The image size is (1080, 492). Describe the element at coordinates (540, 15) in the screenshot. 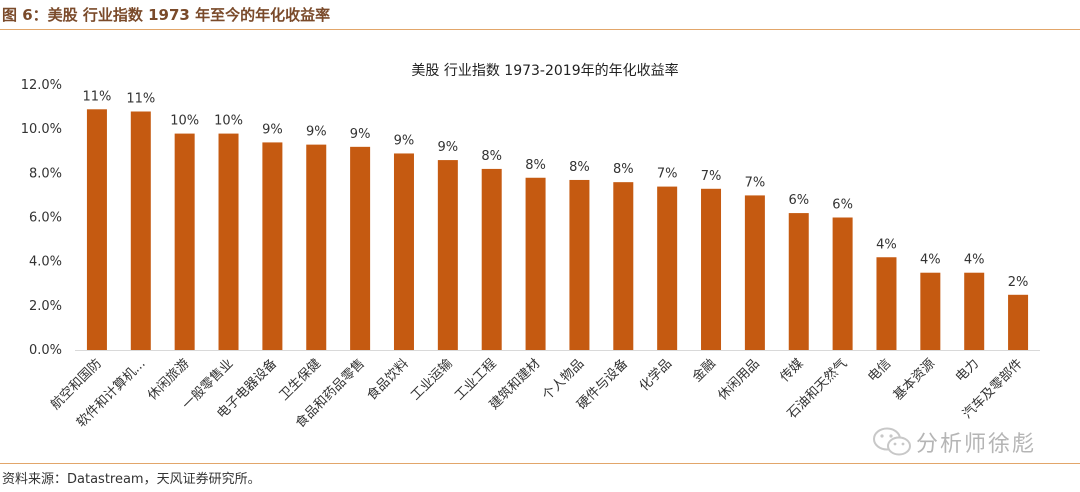

I see `figure-header: 图 6：美股 行业指数 1973 年至今的年化收益率` at that location.